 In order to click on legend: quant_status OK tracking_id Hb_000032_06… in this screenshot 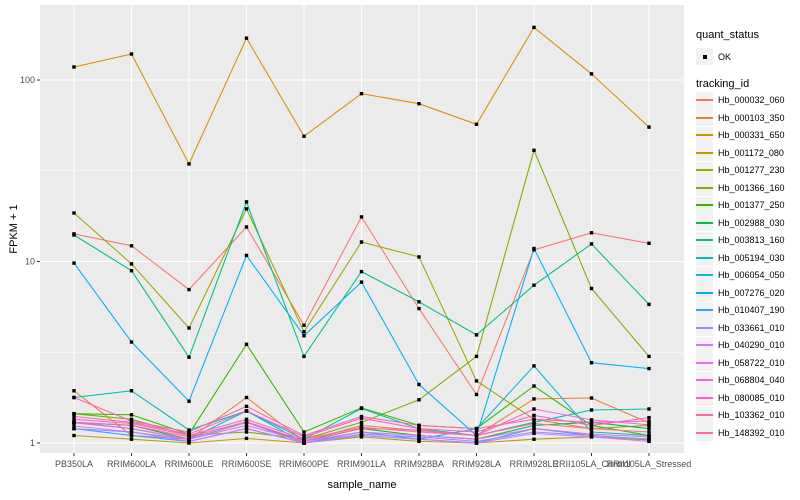, I will do `click(747, 250)`.